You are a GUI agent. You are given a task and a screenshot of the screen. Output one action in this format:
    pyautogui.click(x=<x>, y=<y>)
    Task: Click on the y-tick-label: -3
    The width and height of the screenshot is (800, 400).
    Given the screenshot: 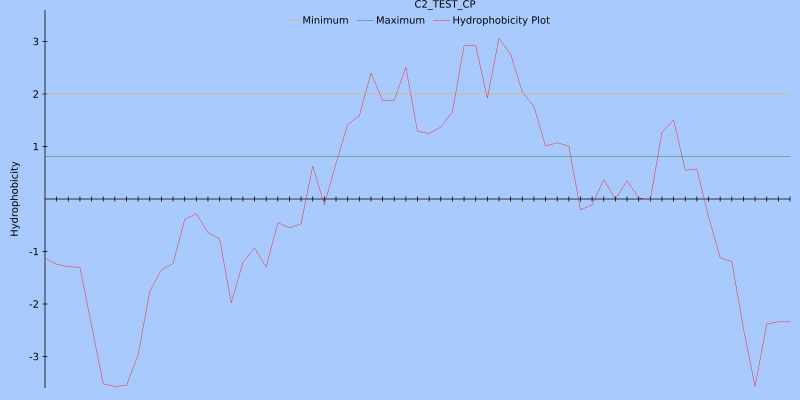 What is the action you would take?
    pyautogui.click(x=34, y=356)
    